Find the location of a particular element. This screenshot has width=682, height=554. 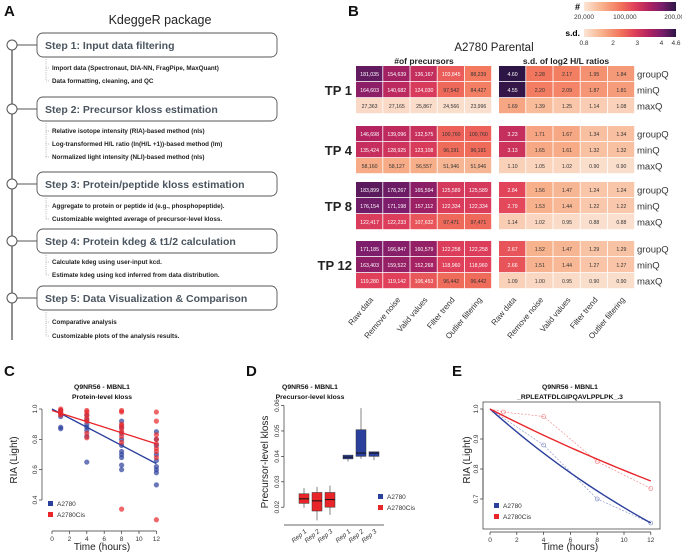

legend-swatch is located at coordinates (380, 507).